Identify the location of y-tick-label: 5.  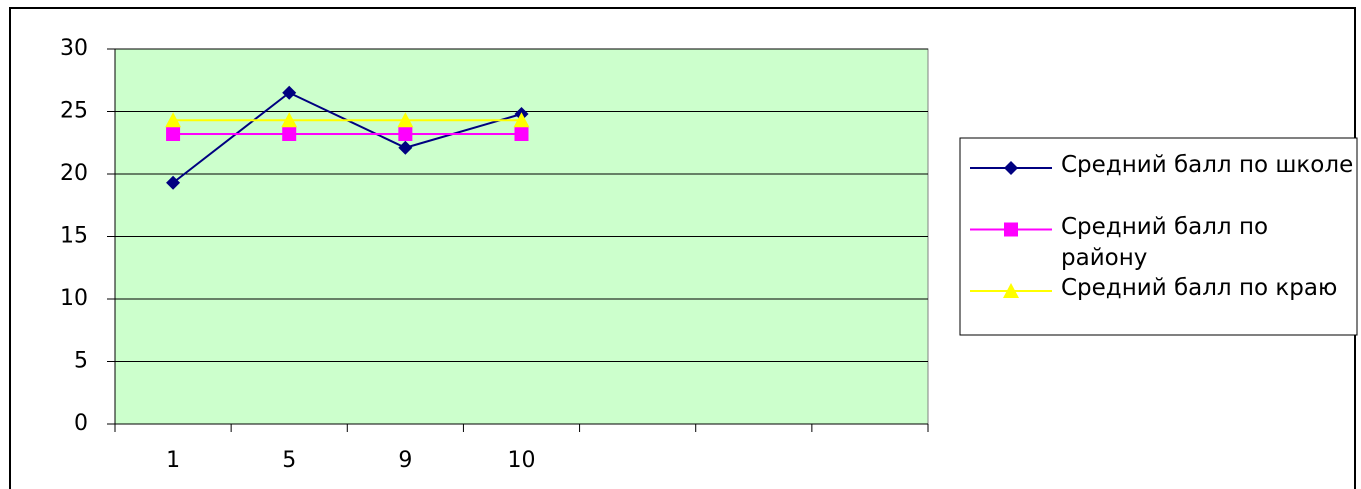
(81, 361).